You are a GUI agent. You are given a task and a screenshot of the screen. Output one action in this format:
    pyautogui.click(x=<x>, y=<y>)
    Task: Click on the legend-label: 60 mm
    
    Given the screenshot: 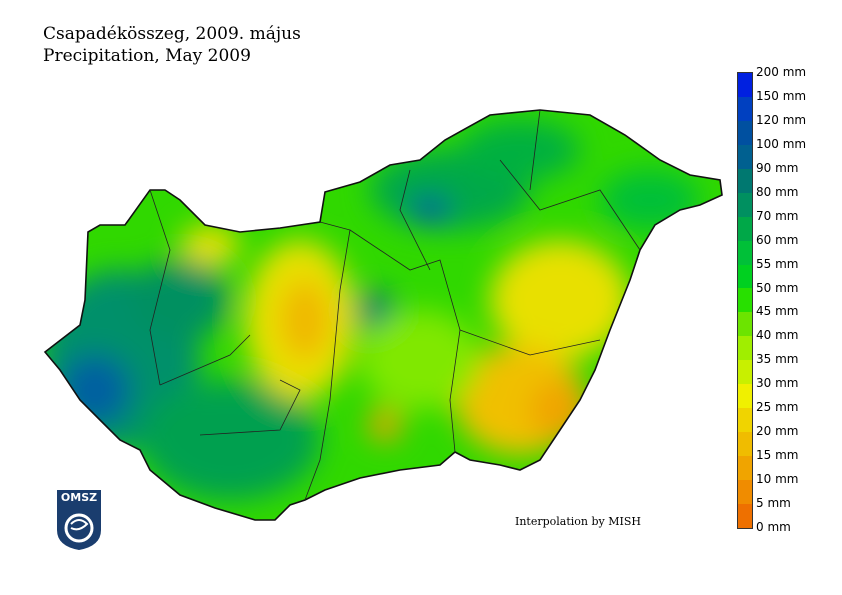 What is the action you would take?
    pyautogui.click(x=777, y=239)
    